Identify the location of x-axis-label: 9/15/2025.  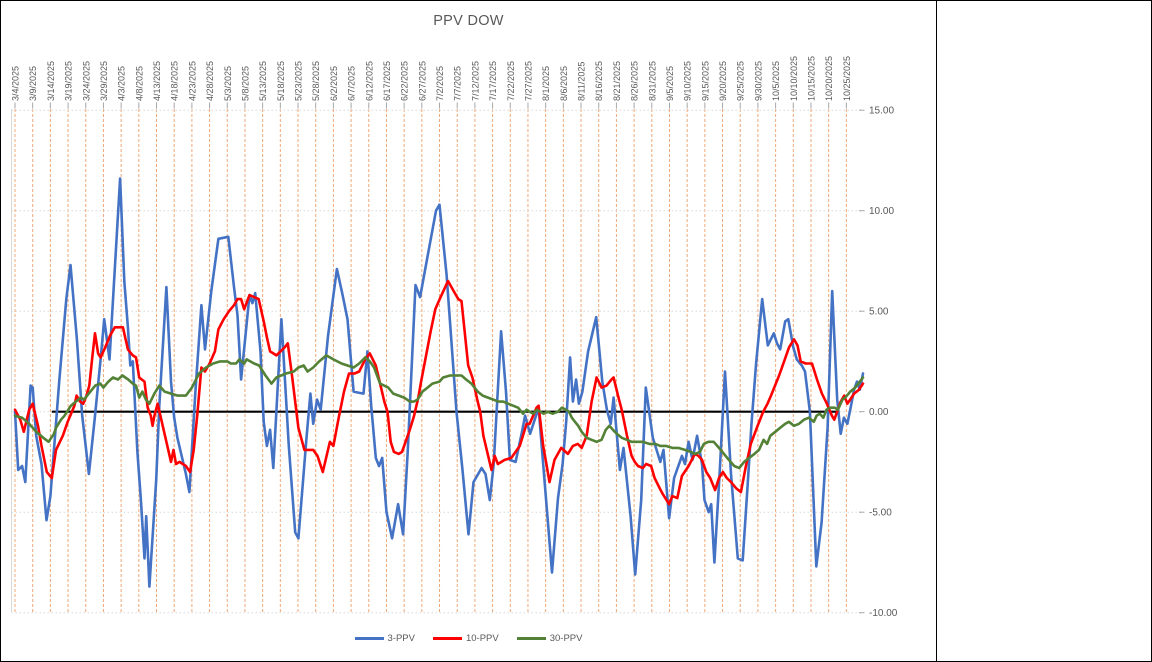
(705, 81).